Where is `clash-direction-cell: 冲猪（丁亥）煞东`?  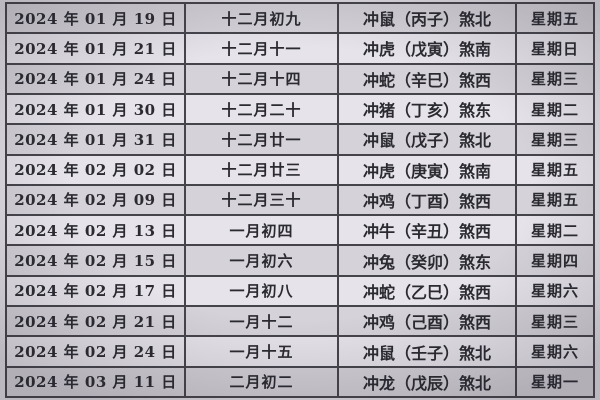
clash-direction-cell: 冲猪（丁亥）煞东 is located at coordinates (427, 109).